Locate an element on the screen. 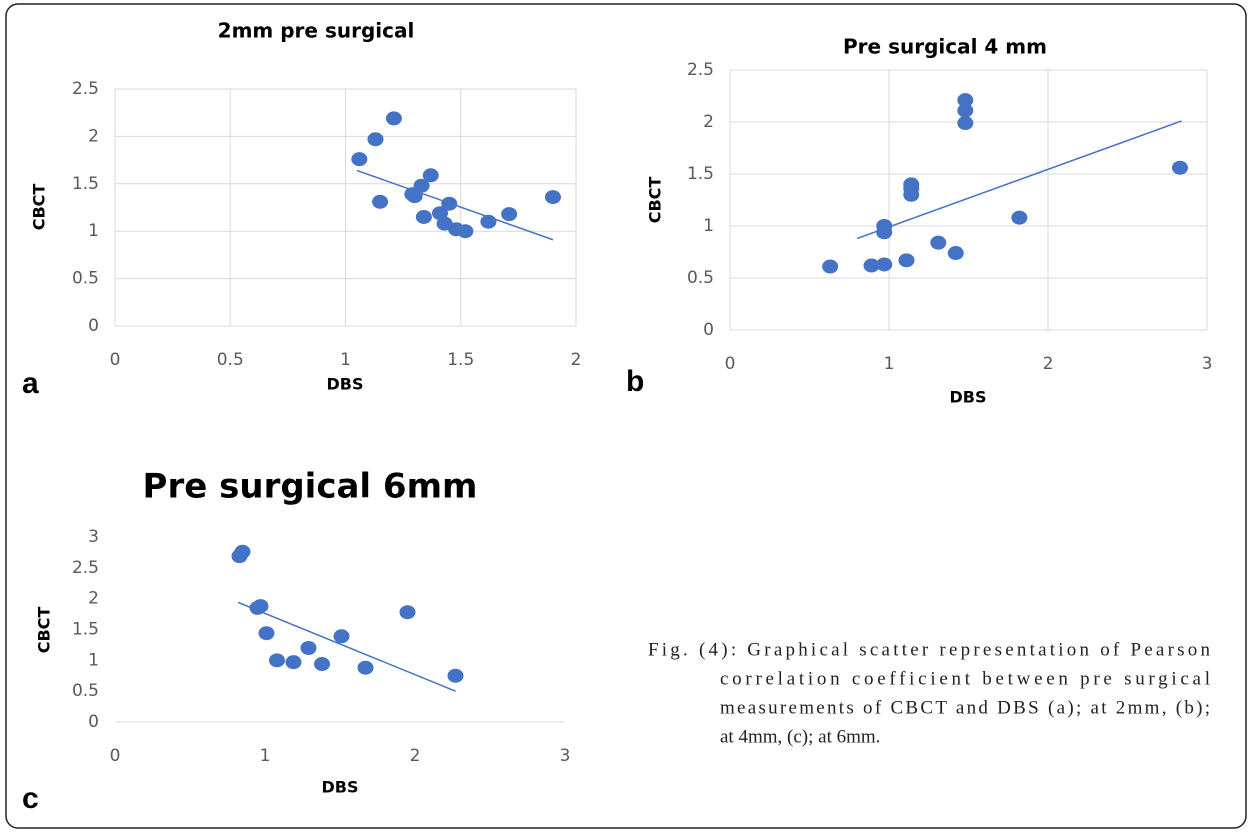  x-tick-label: 0.5 is located at coordinates (230, 360).